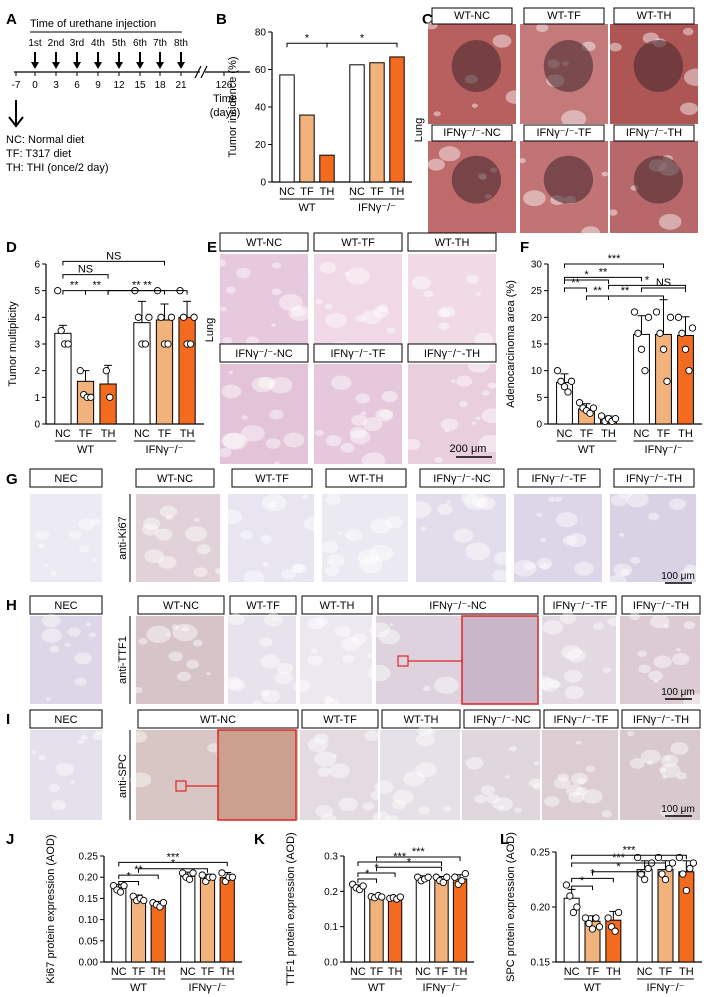 This screenshot has height=997, width=709. Describe the element at coordinates (337, 606) in the screenshot. I see `image-label: WT-TH` at that location.